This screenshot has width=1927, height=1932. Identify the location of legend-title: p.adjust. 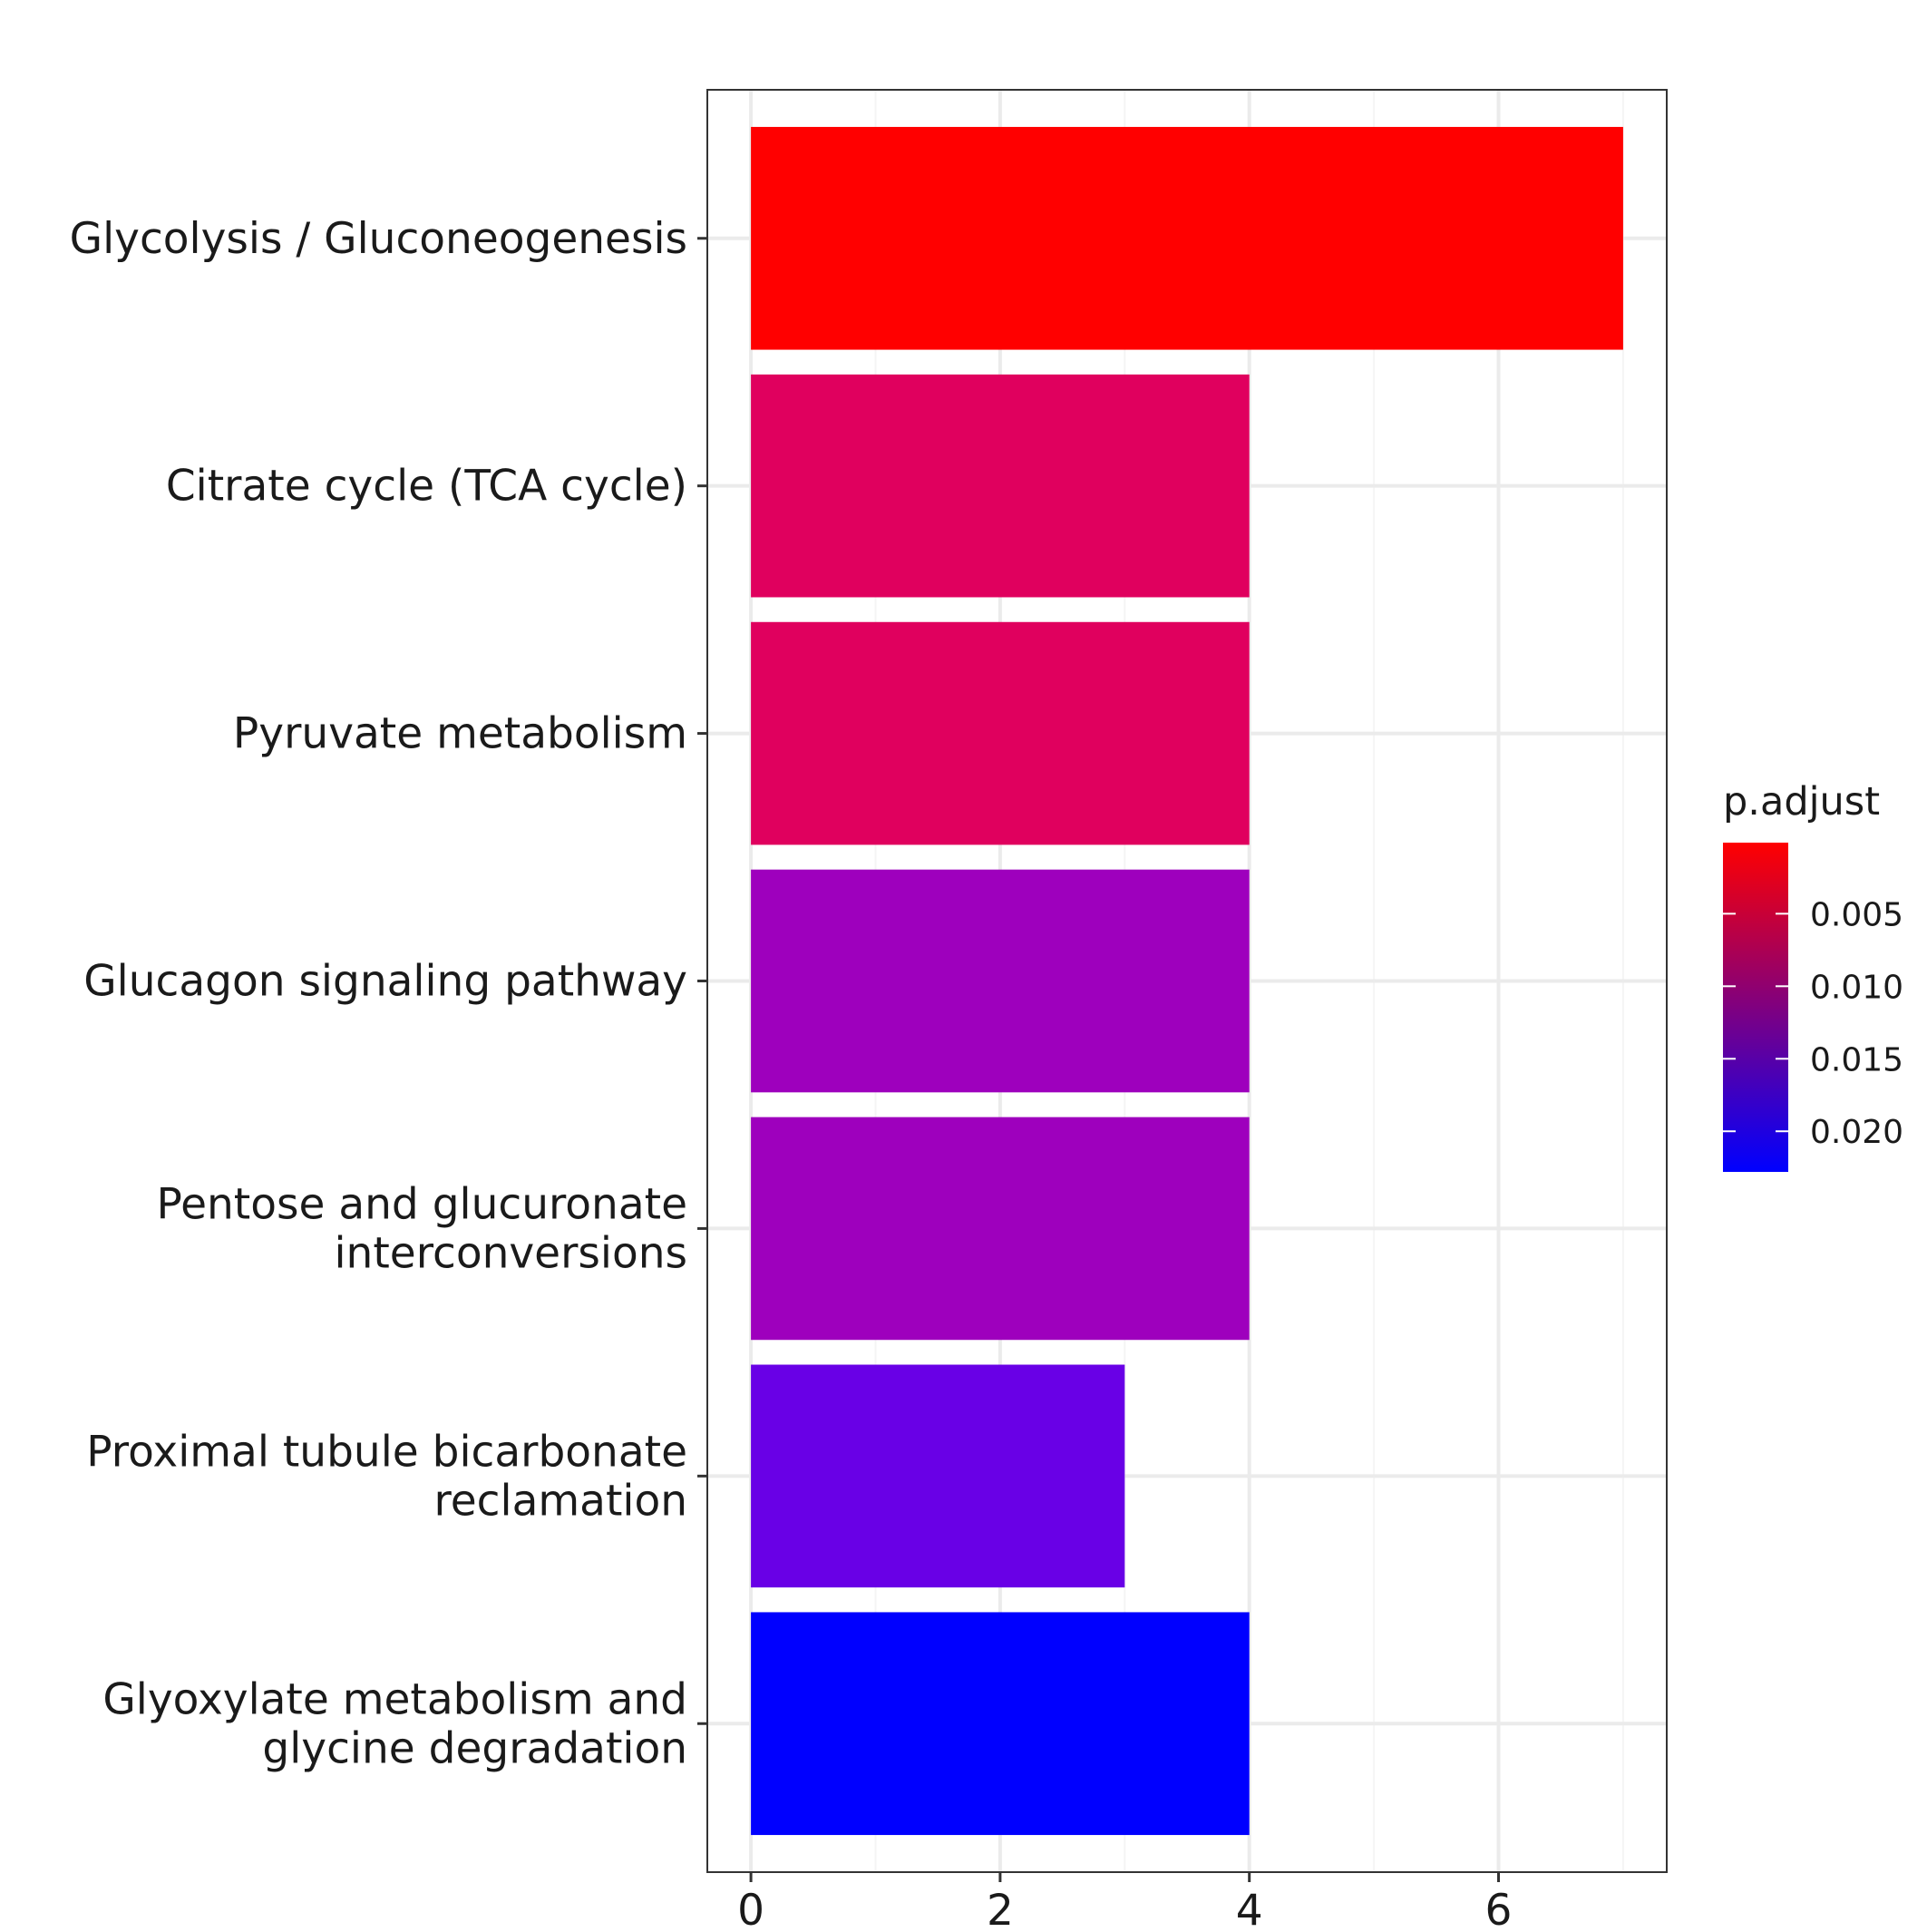
(1801, 802).